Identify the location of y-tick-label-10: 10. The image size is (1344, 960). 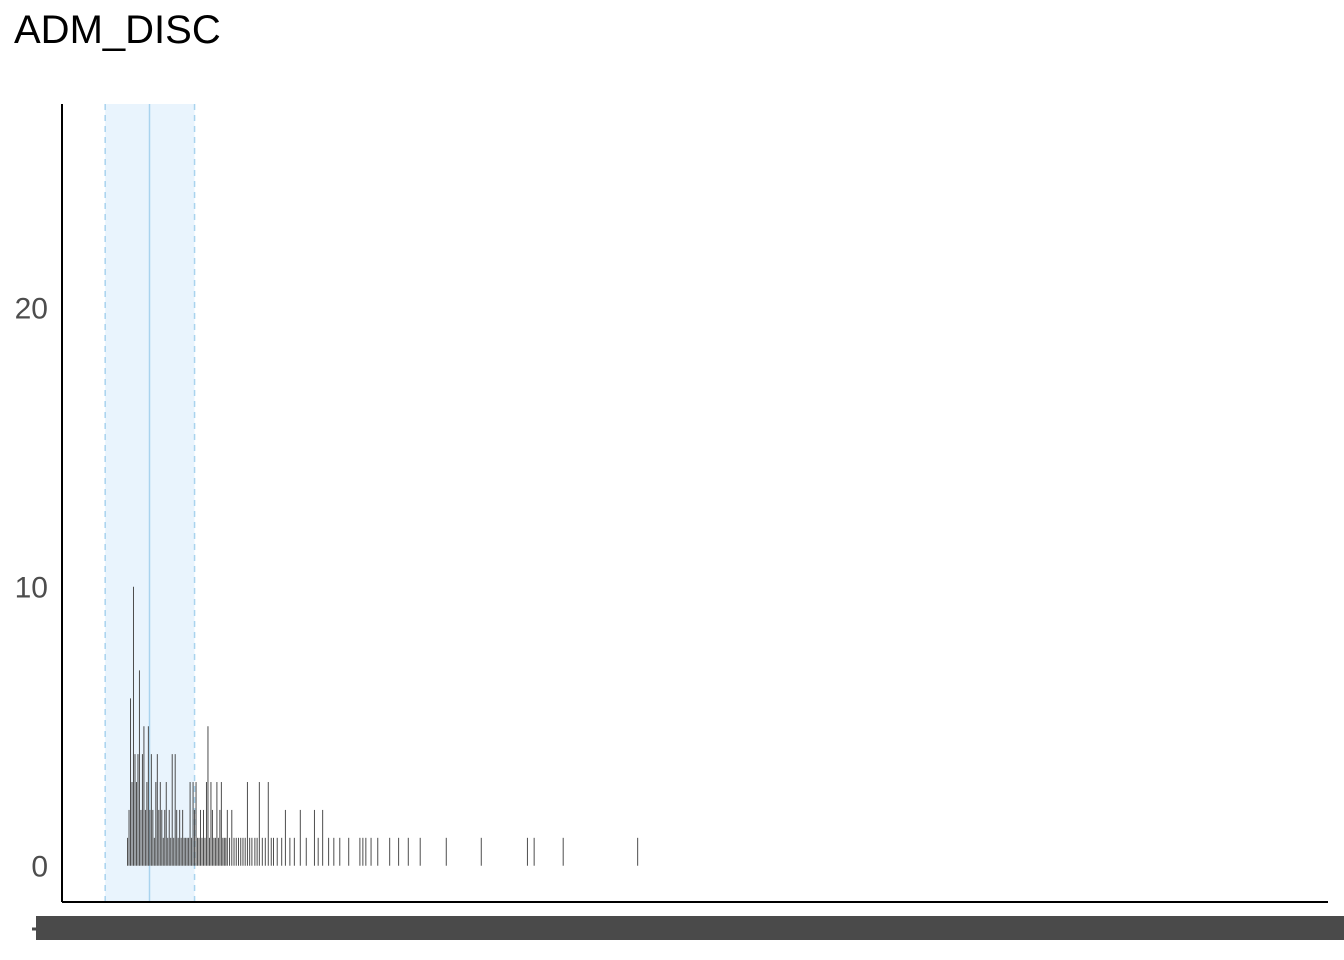
(31, 588).